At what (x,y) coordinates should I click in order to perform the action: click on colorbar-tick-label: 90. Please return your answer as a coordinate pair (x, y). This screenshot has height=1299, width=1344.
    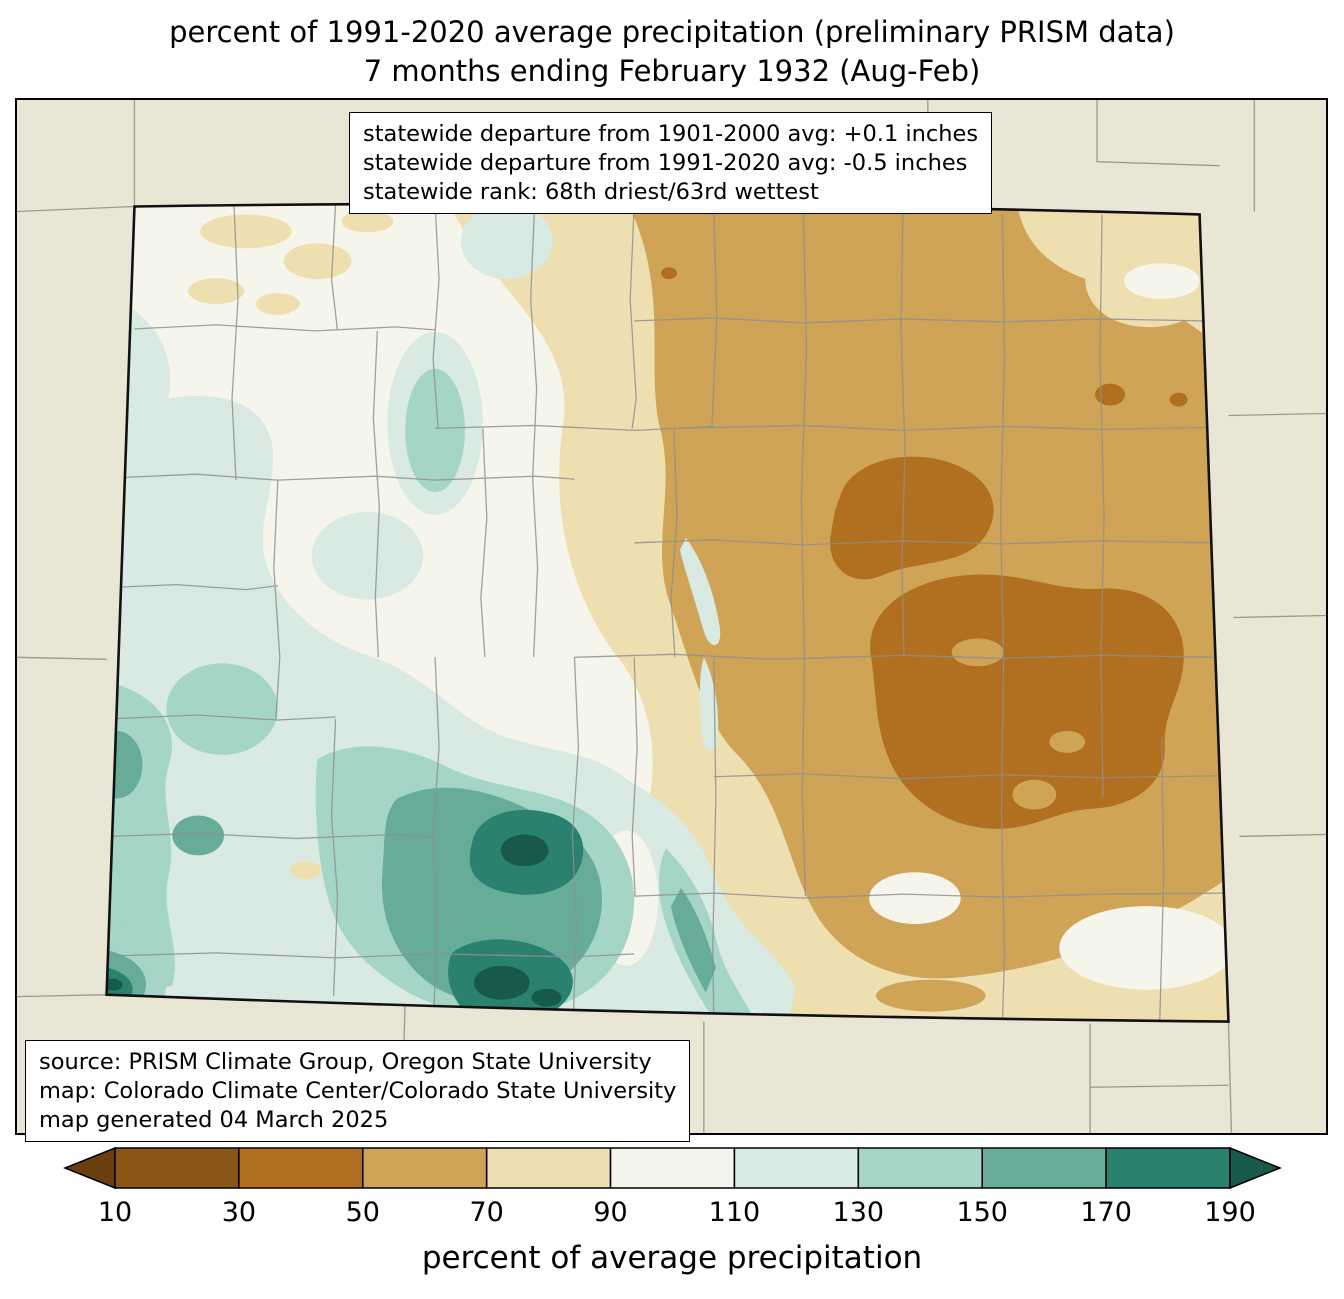
    Looking at the image, I should click on (610, 1212).